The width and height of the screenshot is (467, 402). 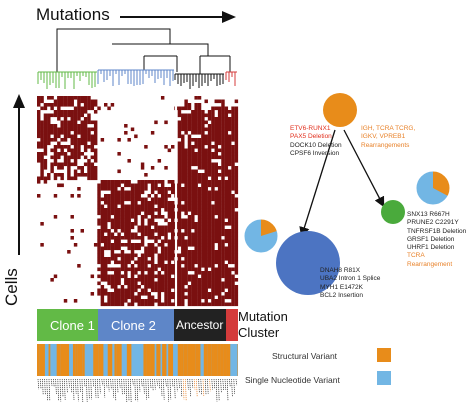 I want to click on gene-label-row, so click(x=137, y=390).